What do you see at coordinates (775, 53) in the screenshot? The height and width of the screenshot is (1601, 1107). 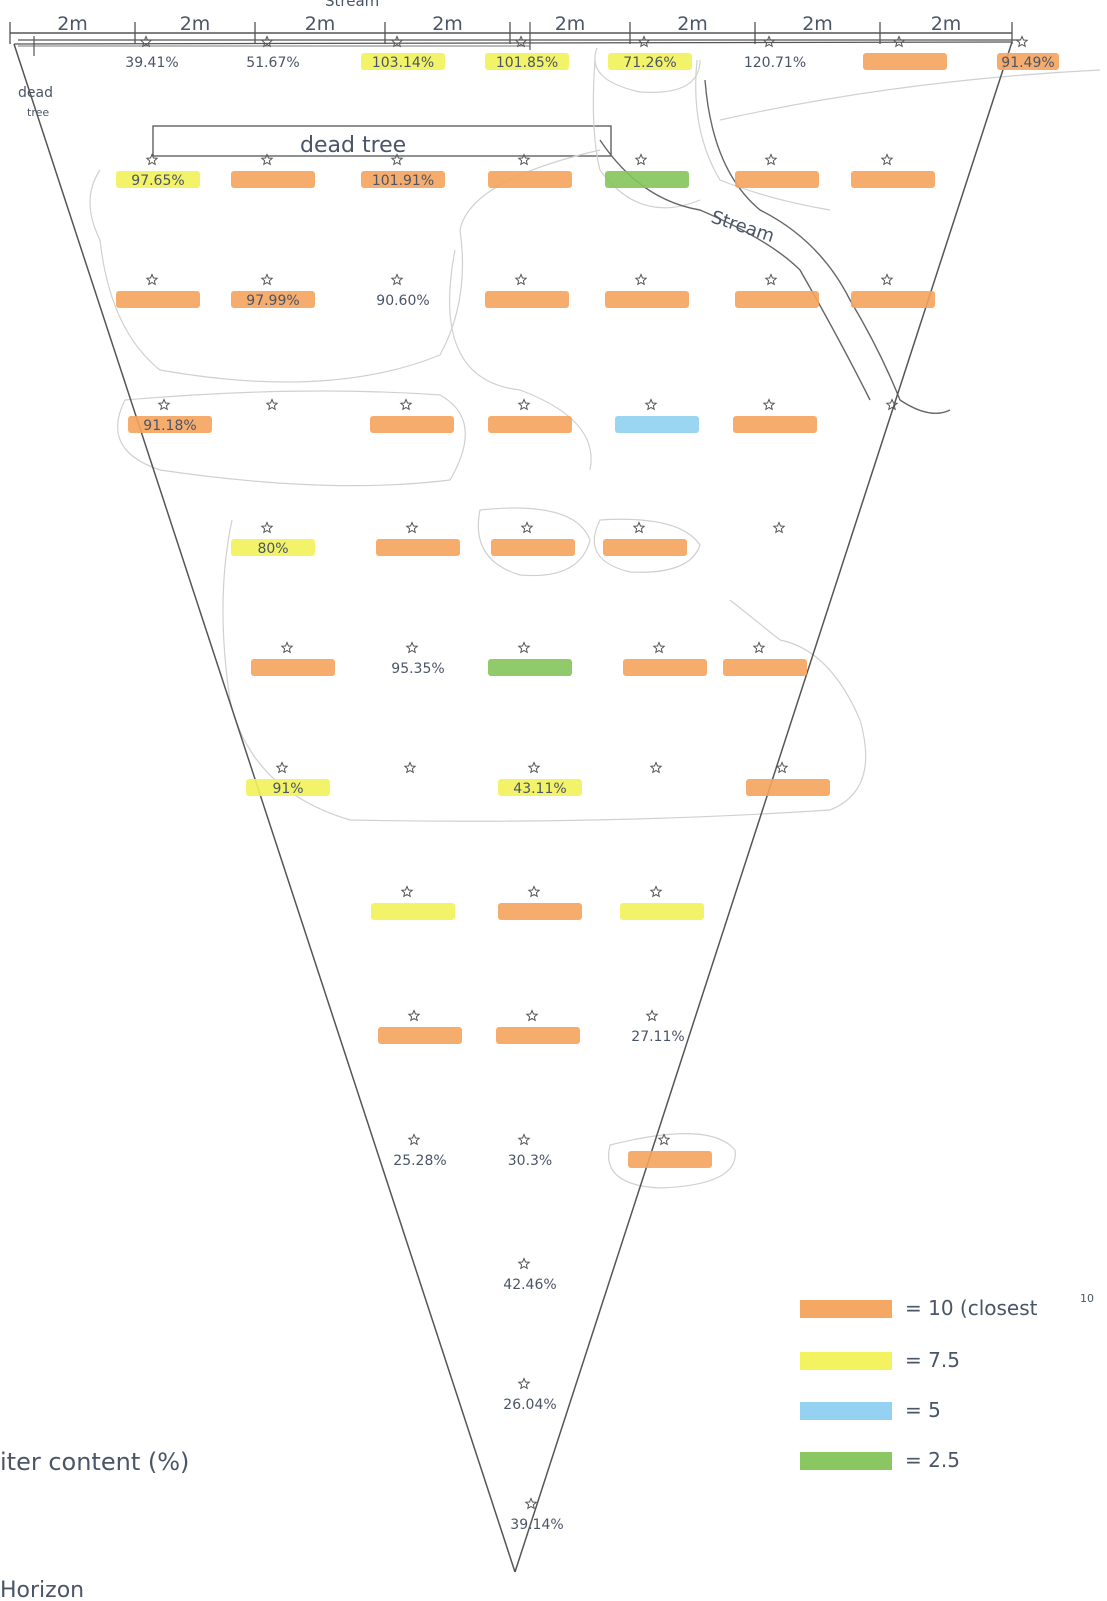 I see `sample-point: 120.71%` at bounding box center [775, 53].